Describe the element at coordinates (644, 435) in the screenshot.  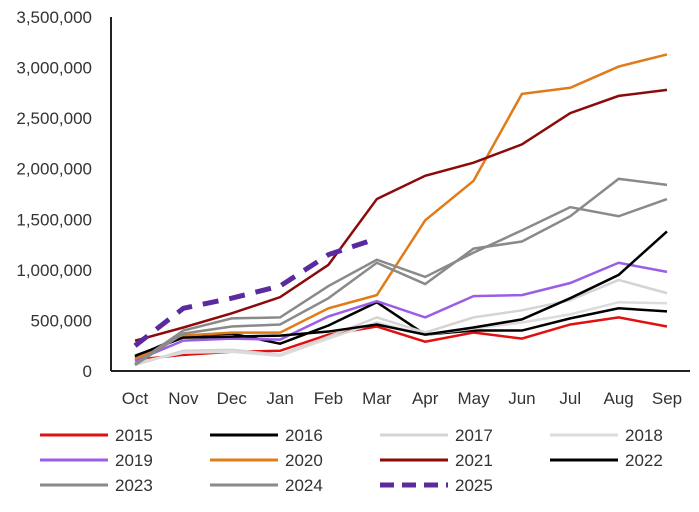
I see `legend-label: 2018` at that location.